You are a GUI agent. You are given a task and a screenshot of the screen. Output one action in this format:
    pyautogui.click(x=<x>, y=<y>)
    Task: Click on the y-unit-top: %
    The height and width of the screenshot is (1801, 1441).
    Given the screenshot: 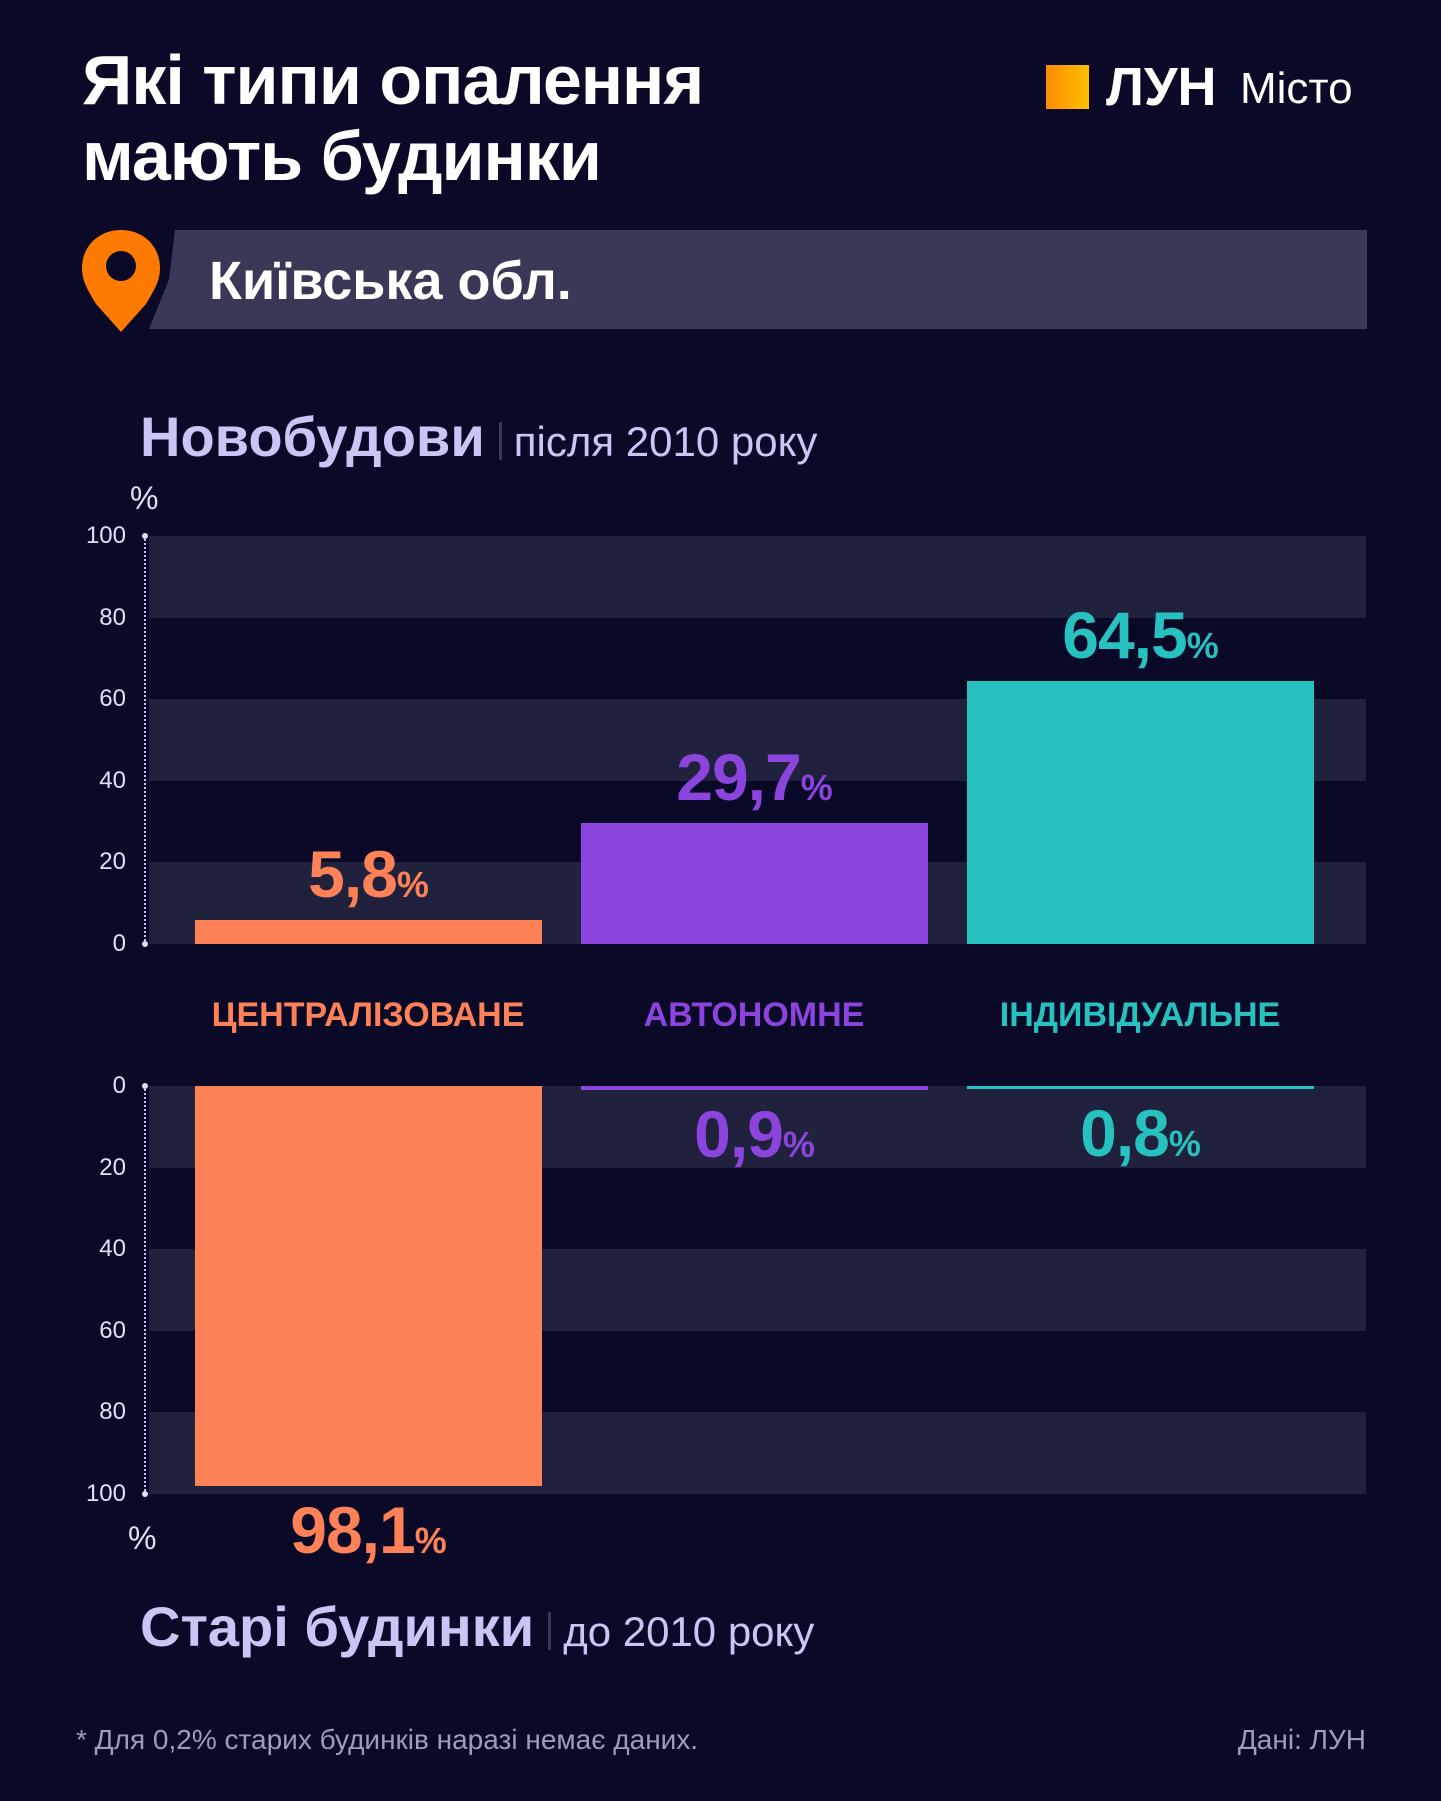 What is the action you would take?
    pyautogui.click(x=144, y=498)
    